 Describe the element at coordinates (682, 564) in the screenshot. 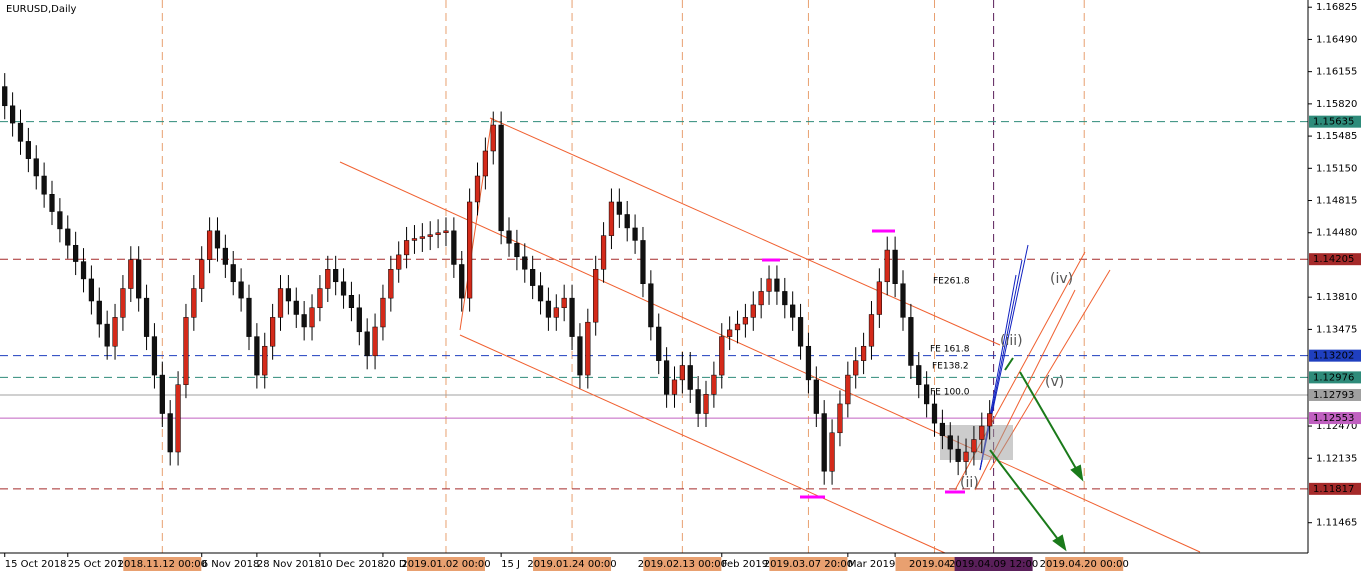

I see `separator-label: 2019.02.13 00:00` at that location.